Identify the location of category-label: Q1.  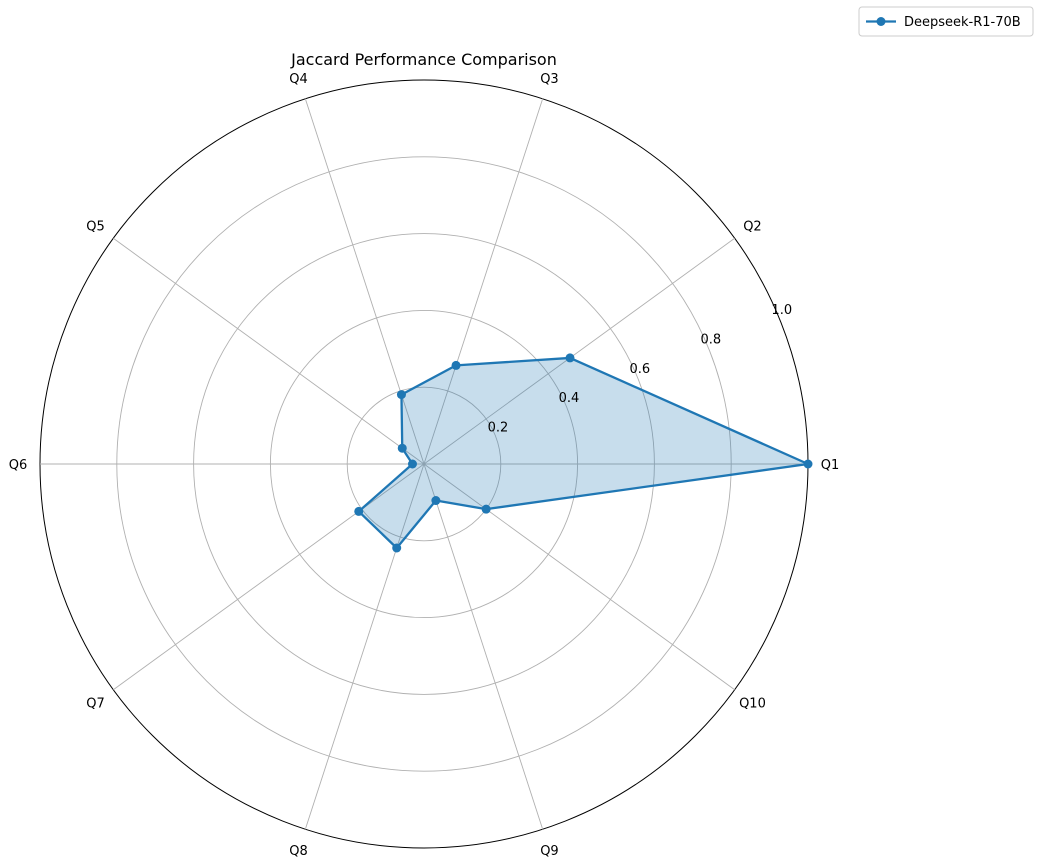
(830, 465).